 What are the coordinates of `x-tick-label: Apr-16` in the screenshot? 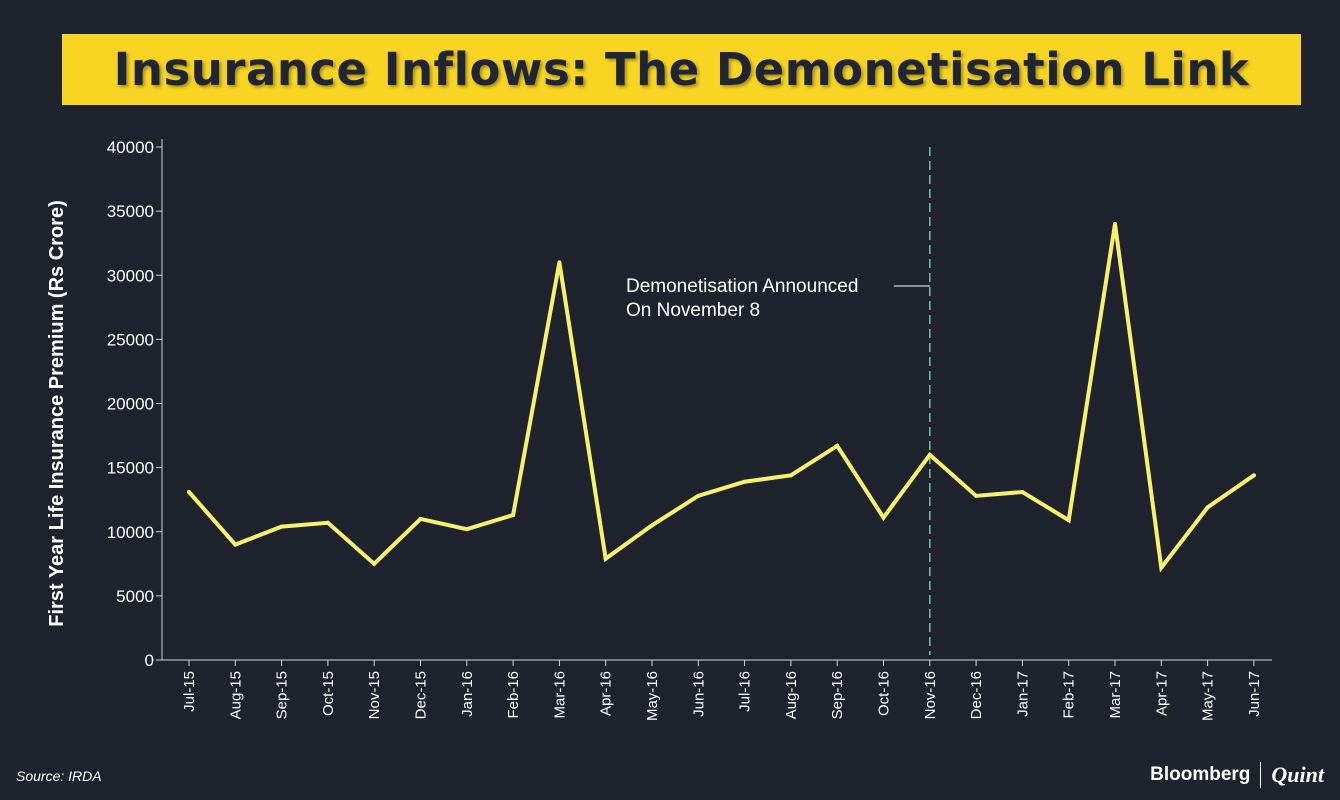 It's located at (606, 693).